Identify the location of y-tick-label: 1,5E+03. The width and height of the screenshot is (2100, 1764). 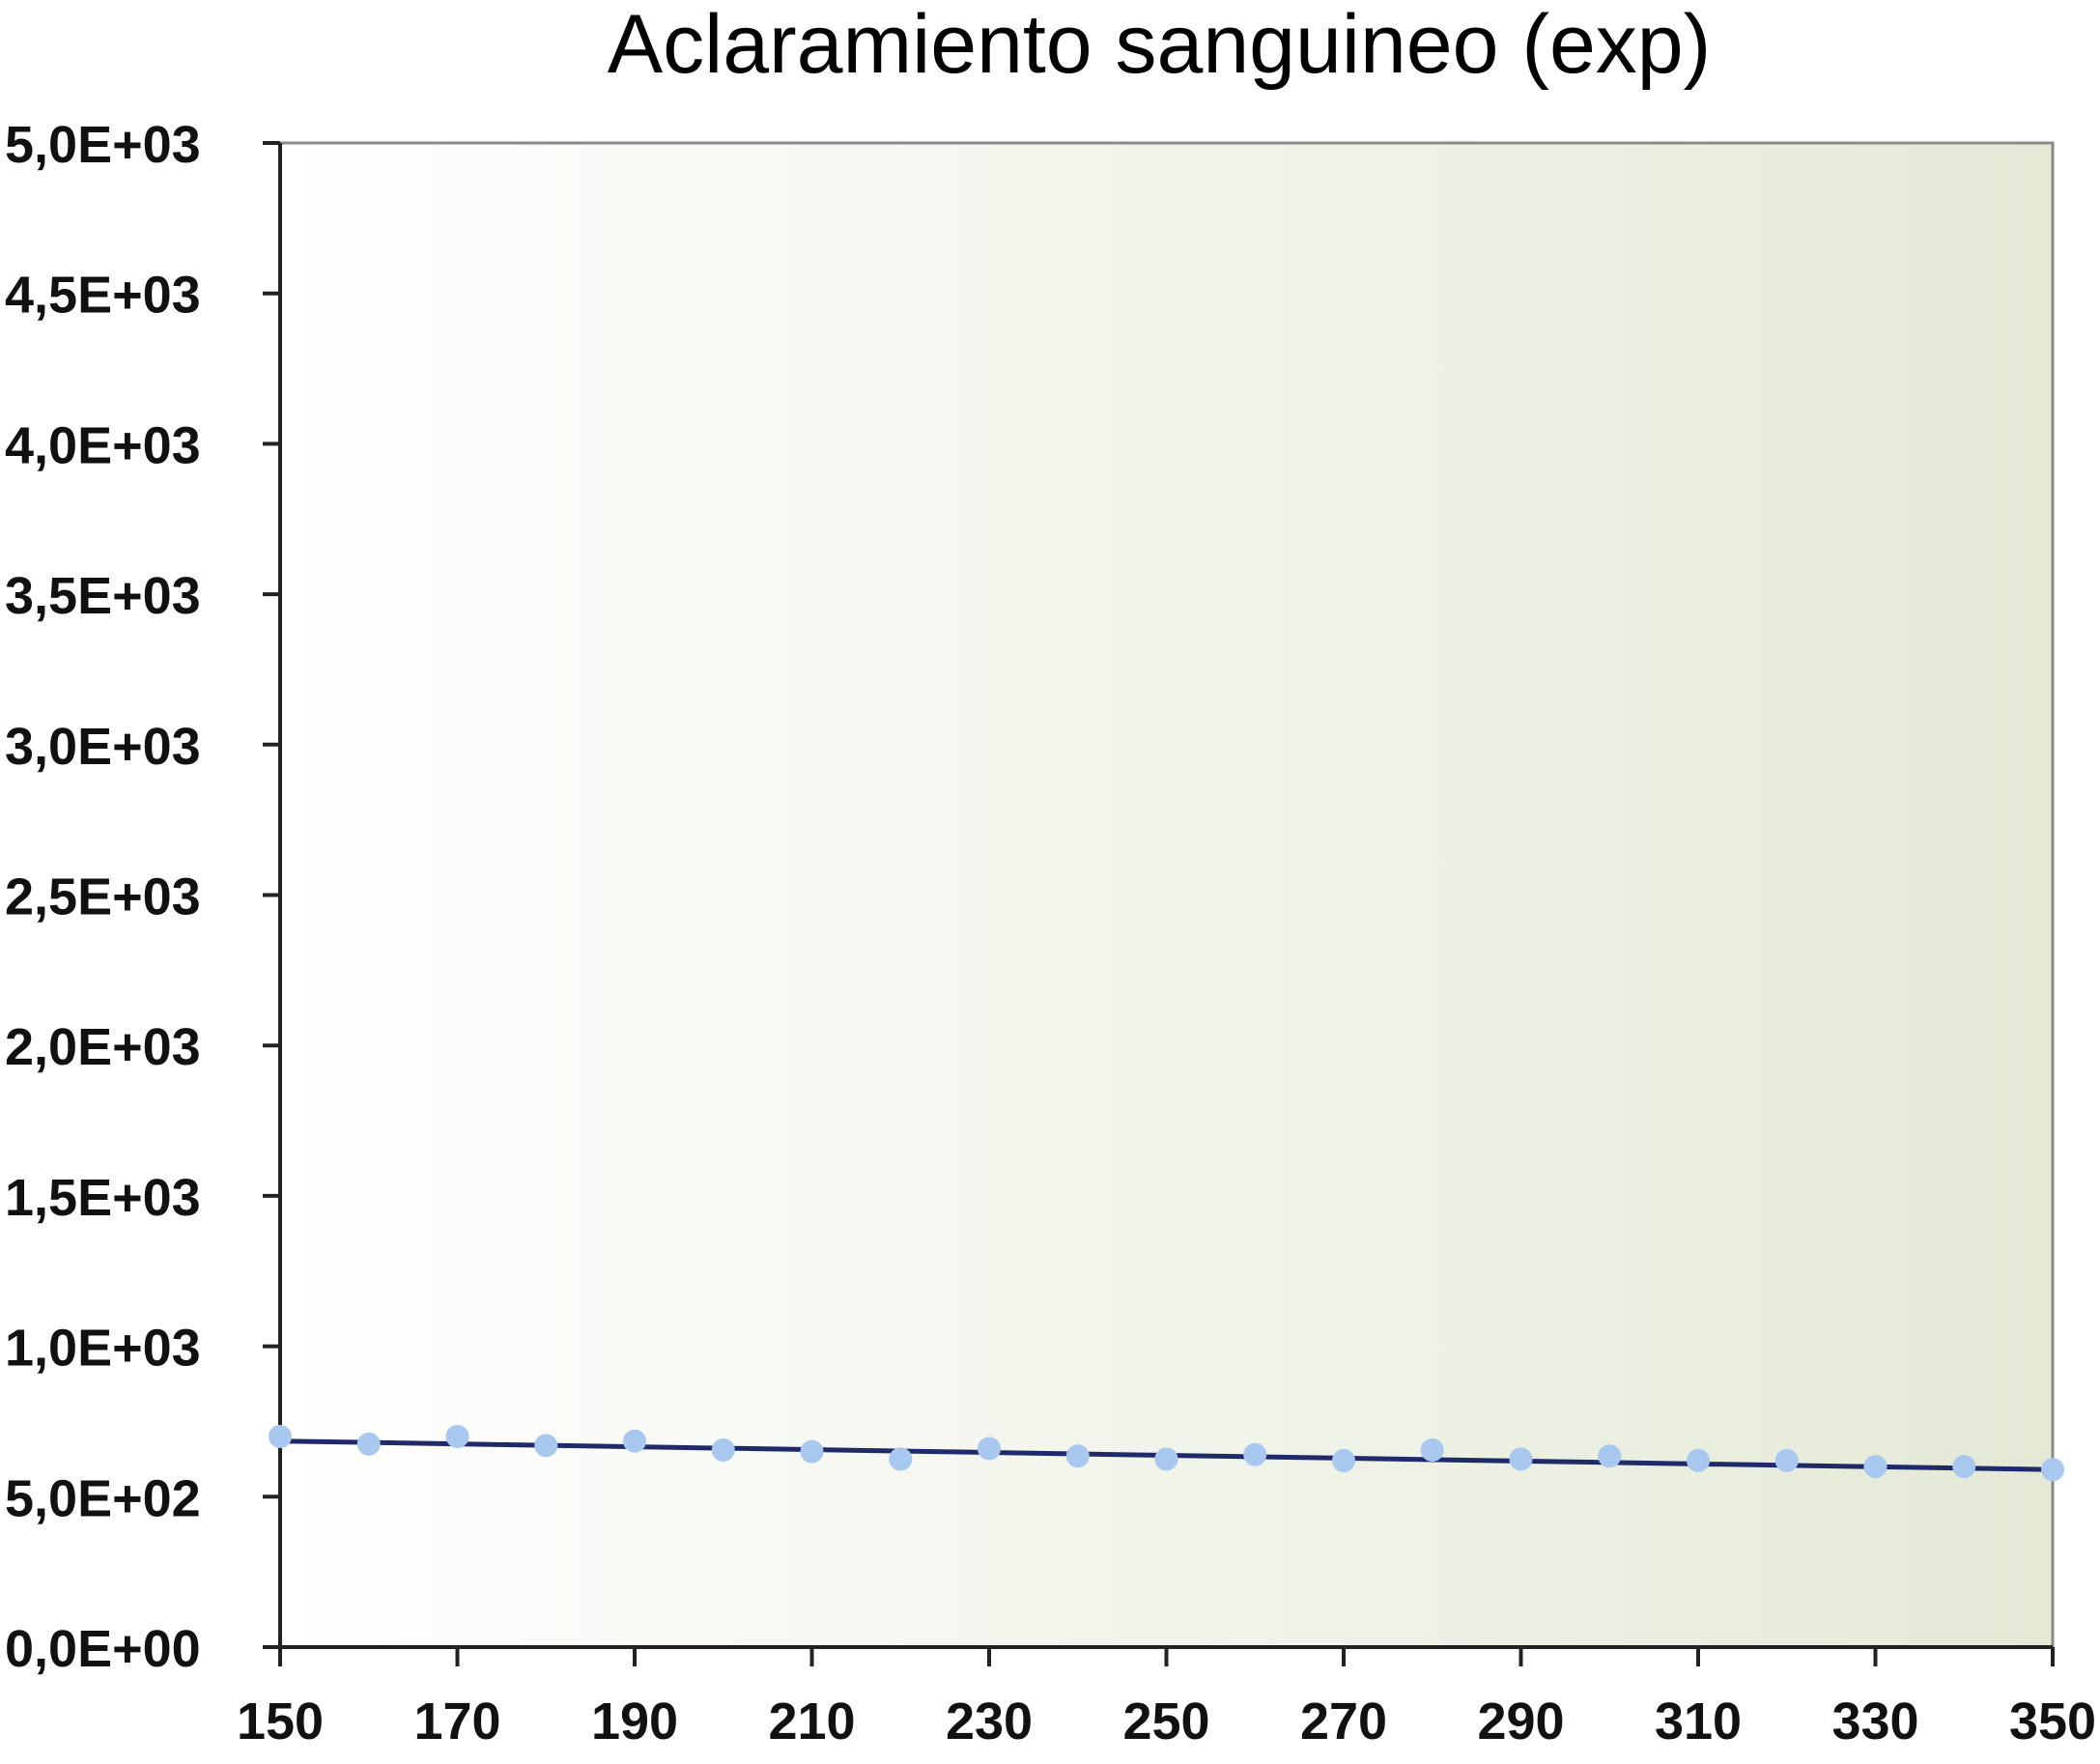
(103, 1198).